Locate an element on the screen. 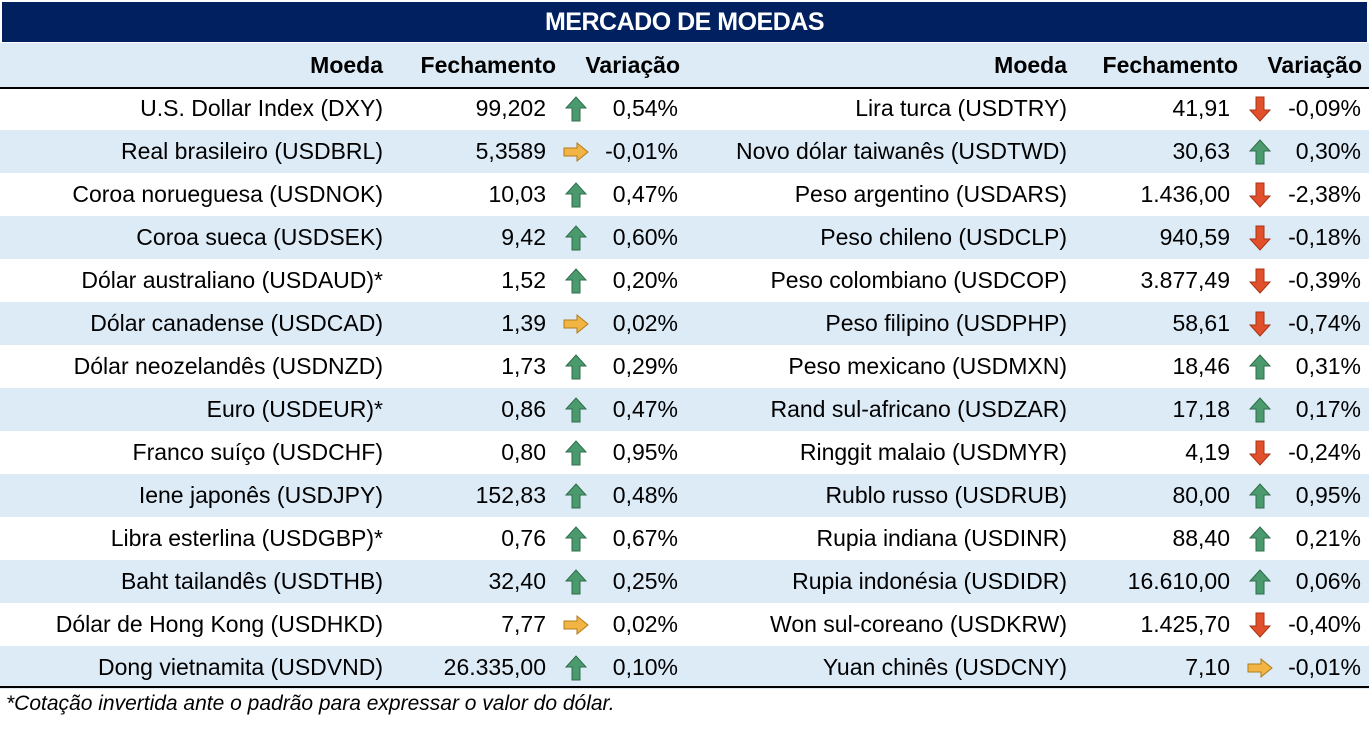 The width and height of the screenshot is (1369, 731). change-value: 0,60% is located at coordinates (645, 237).